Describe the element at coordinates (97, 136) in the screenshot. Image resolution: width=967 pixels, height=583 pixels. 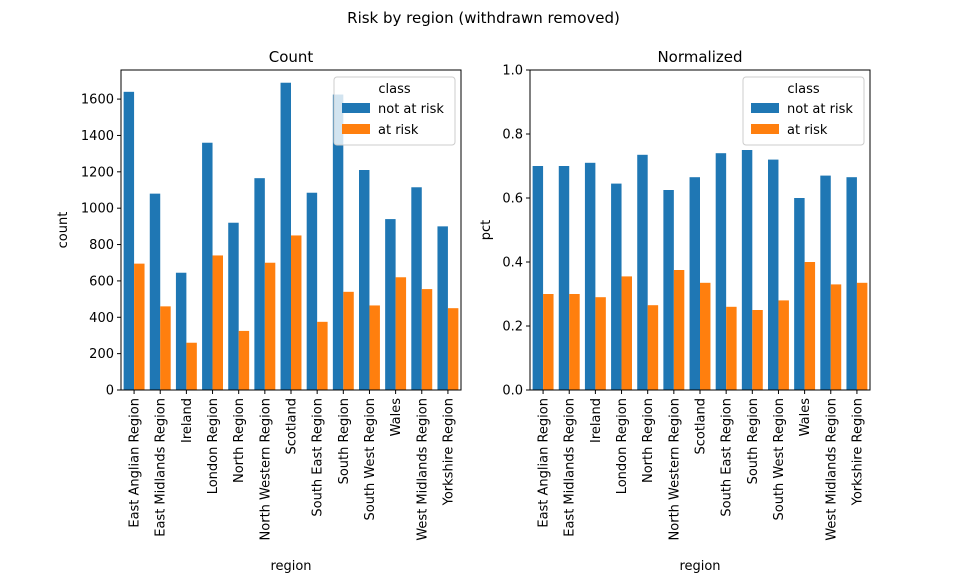
I see `count-ytick-label-7: 1400` at that location.